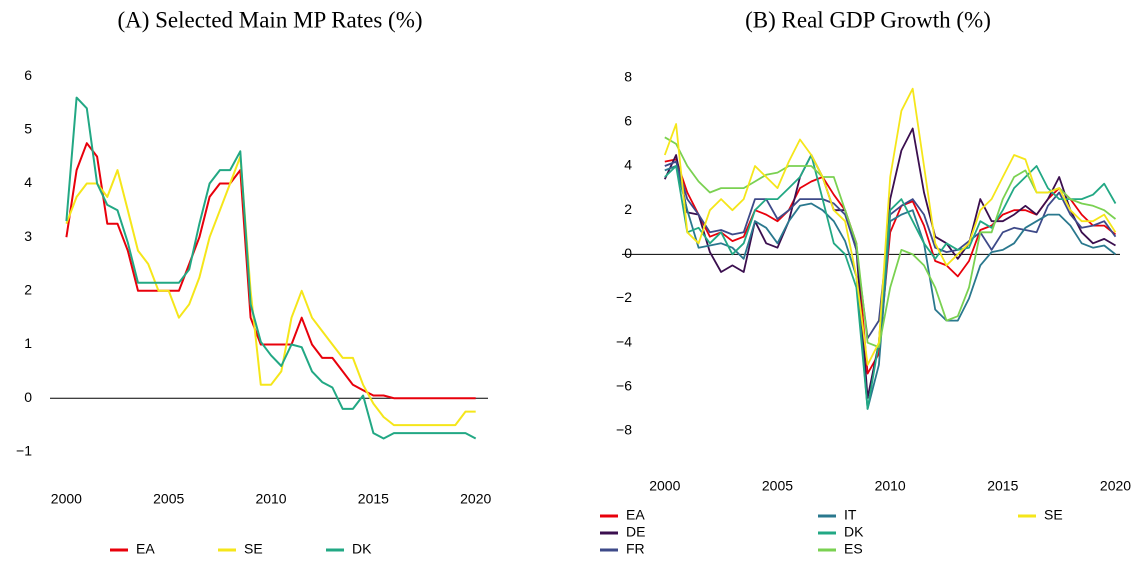  Describe the element at coordinates (624, 297) in the screenshot. I see `y-tick-label: −2` at that location.